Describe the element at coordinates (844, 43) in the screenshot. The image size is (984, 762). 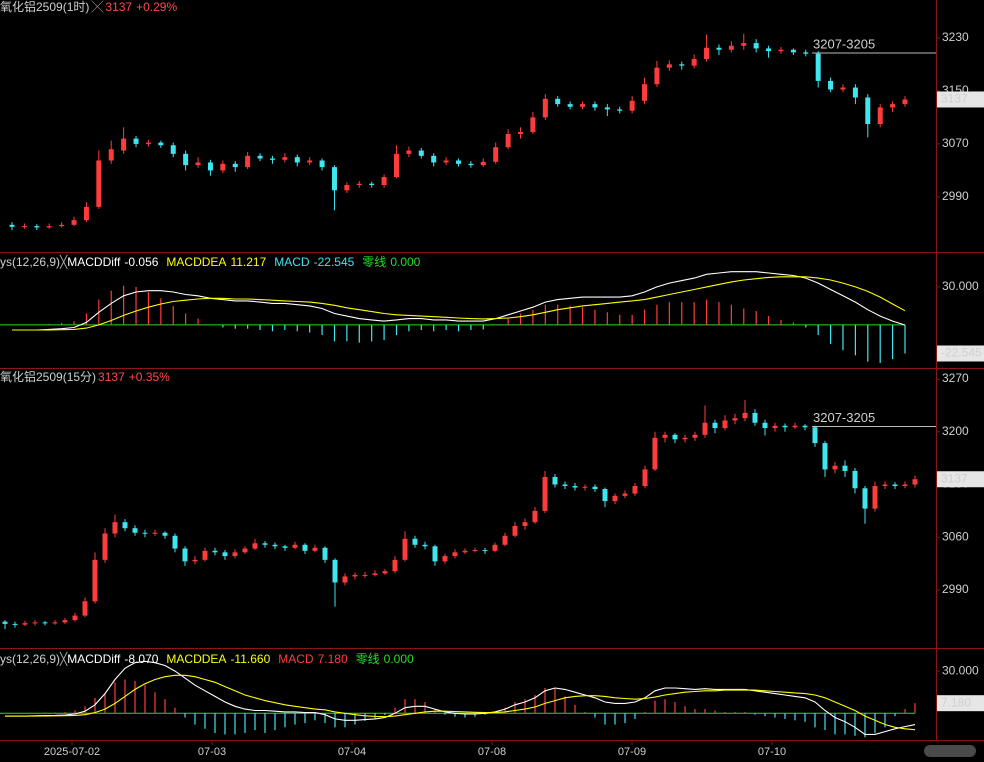
I see `annotation-label: 3207-3205` at that location.